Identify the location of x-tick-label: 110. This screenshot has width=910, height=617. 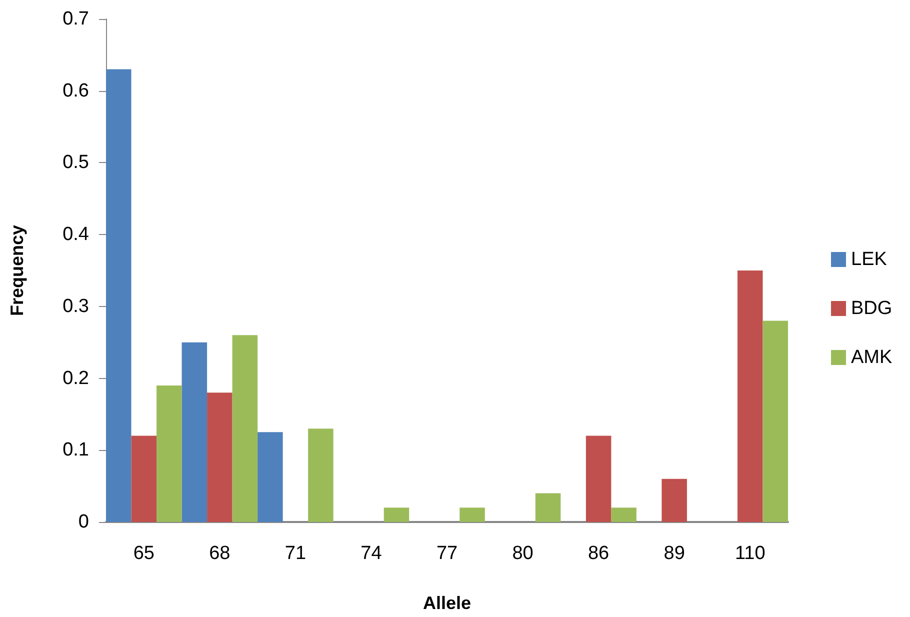
(750, 553).